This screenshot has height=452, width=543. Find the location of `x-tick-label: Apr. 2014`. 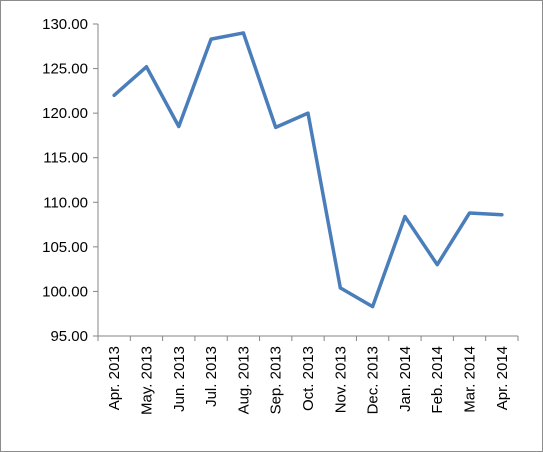

x-tick-label: Apr. 2014 is located at coordinates (502, 378).